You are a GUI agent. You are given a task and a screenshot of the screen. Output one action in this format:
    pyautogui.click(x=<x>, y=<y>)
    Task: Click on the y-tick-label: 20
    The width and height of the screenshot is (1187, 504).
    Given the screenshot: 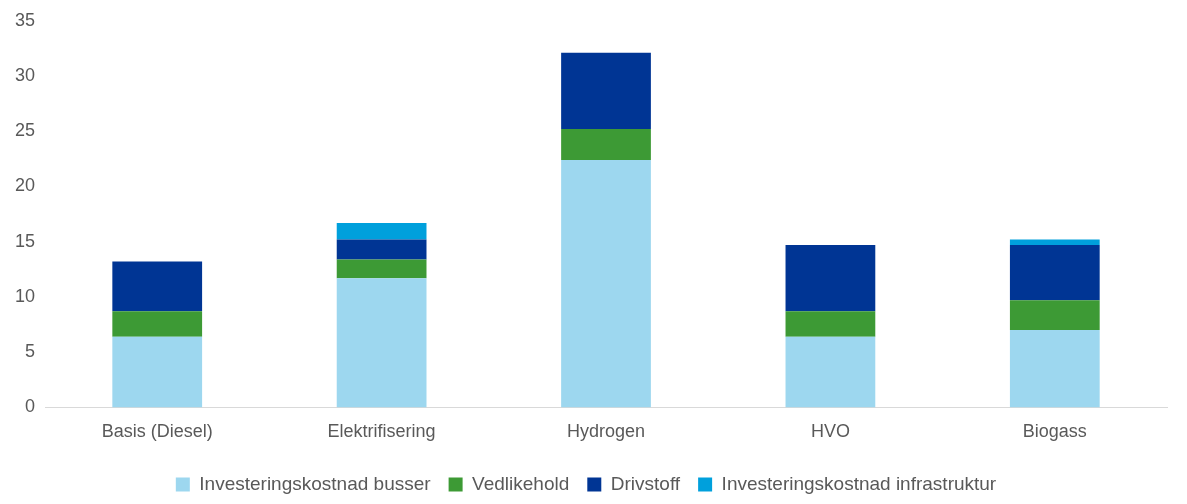 What is the action you would take?
    pyautogui.click(x=25, y=185)
    